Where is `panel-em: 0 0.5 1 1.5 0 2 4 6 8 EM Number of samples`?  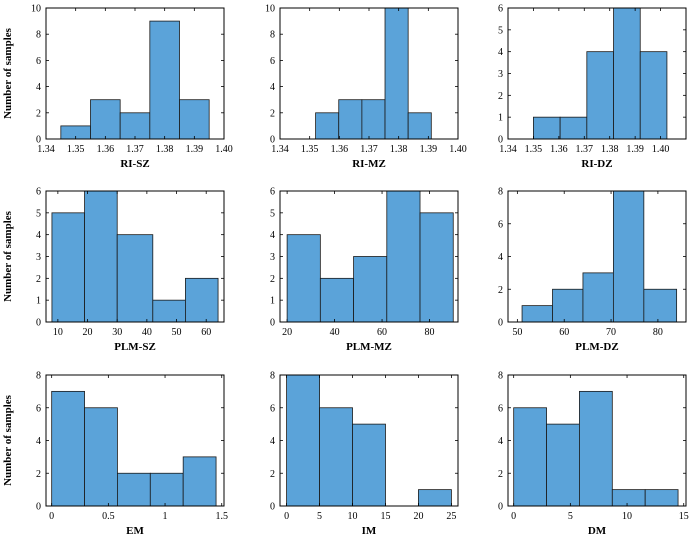
panel-em: 0 0.5 1 1.5 0 2 4 6 8 EM Number of samples is located at coordinates (115, 453).